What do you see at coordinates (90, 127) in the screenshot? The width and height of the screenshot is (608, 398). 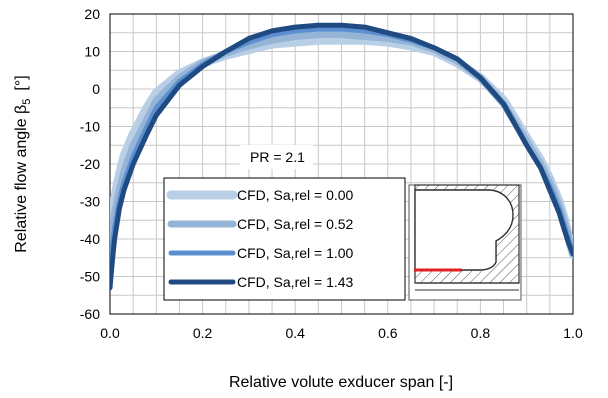 I see `y-tick-label: -10` at bounding box center [90, 127].